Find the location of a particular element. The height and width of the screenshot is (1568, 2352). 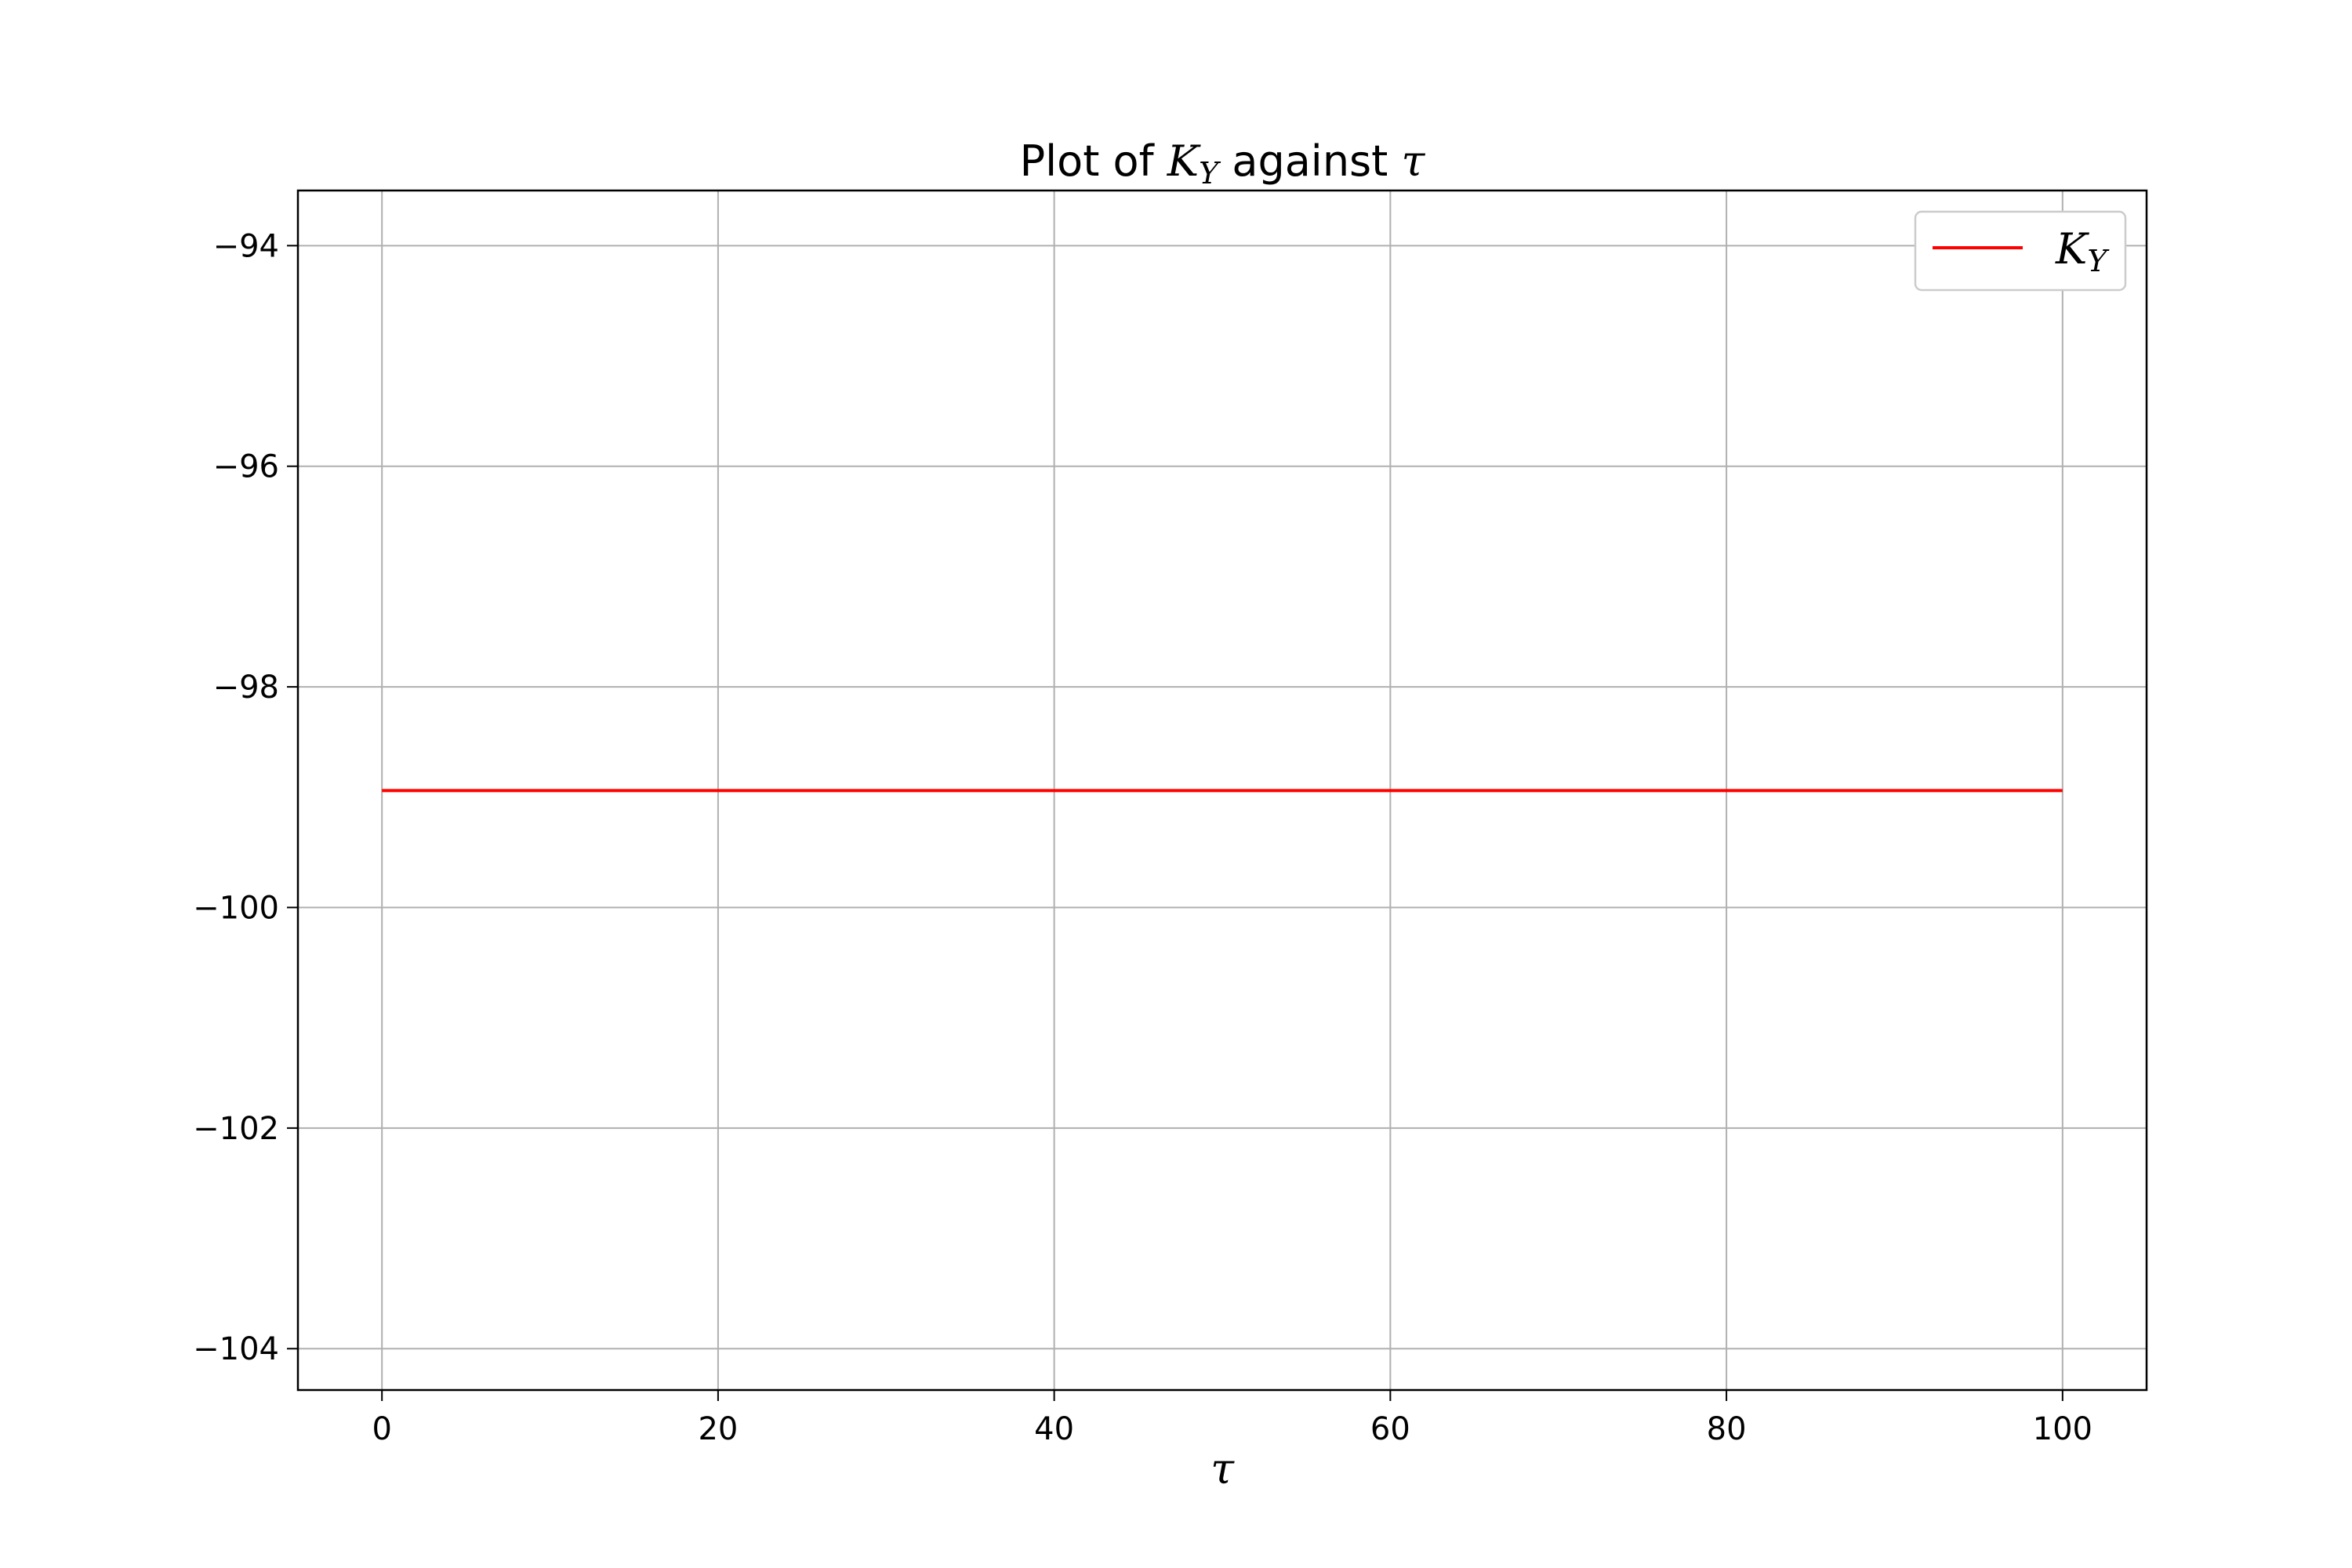

legend-box is located at coordinates (2020, 251).